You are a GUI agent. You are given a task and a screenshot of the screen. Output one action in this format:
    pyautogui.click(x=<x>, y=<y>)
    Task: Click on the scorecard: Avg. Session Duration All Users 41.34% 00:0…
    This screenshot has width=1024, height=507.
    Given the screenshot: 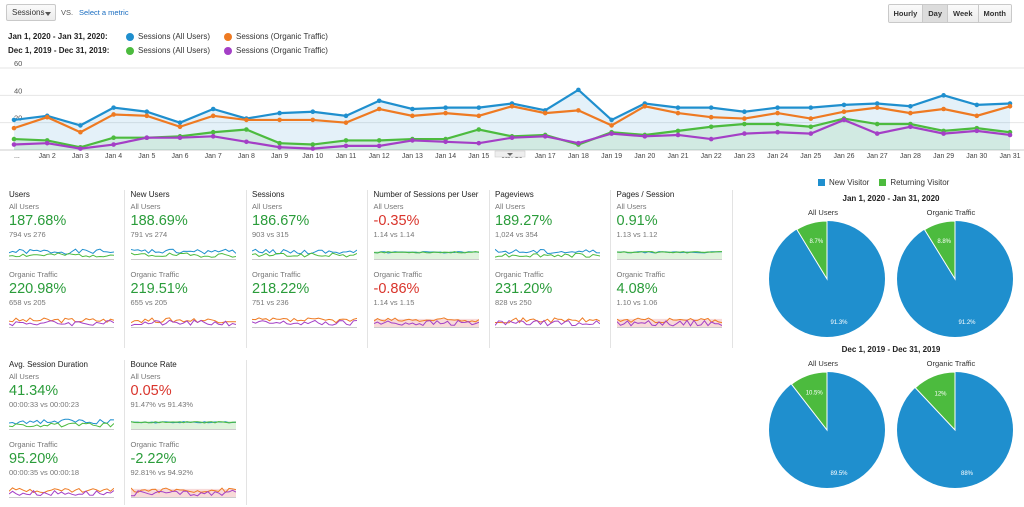 What is the action you would take?
    pyautogui.click(x=67, y=429)
    